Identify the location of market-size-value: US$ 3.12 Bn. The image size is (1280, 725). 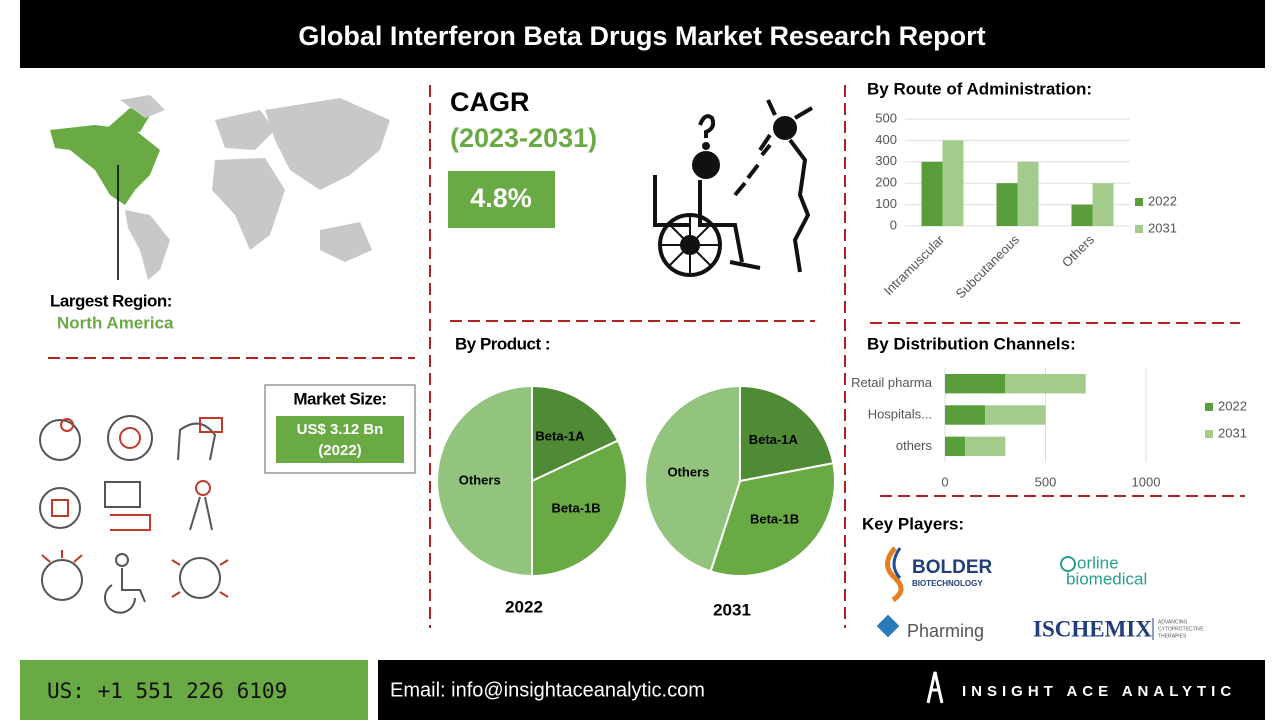
(340, 429).